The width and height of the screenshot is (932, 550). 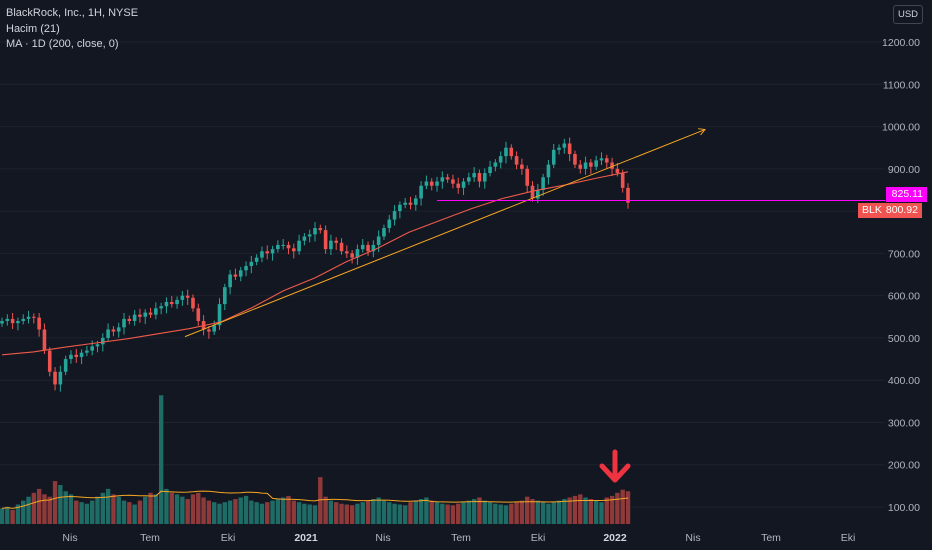 I want to click on trendline-arrowhead, so click(x=701, y=132).